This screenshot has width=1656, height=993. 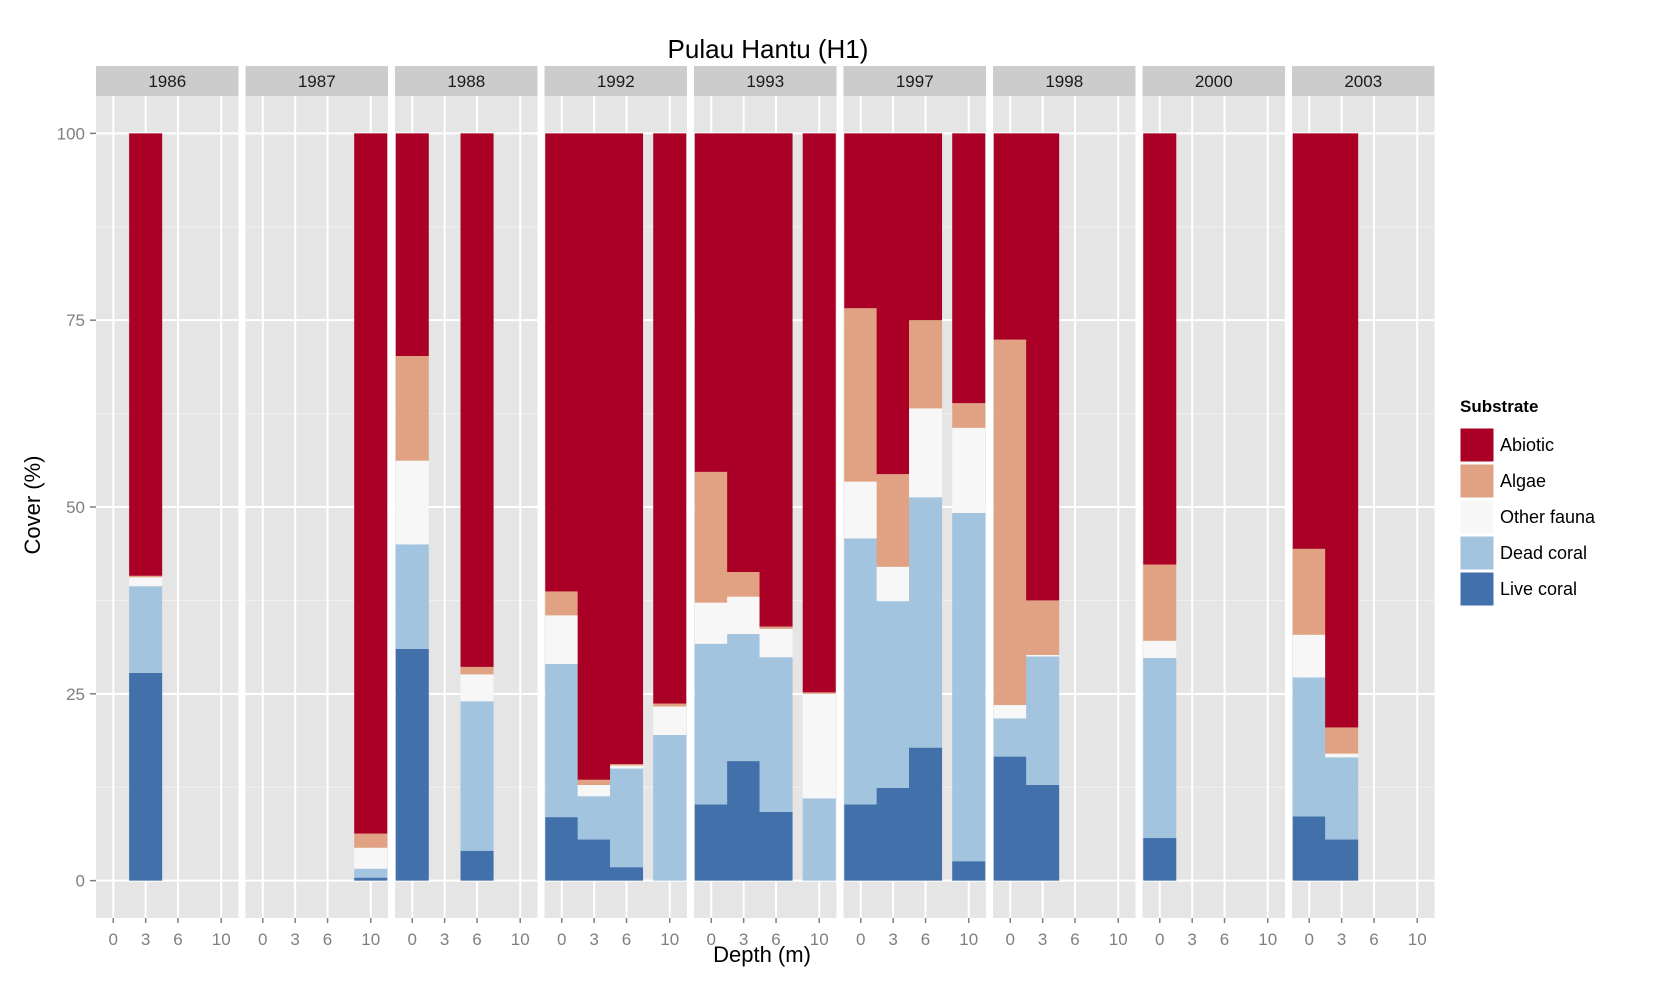 I want to click on y-axis-label: Cover (%), so click(x=32, y=504).